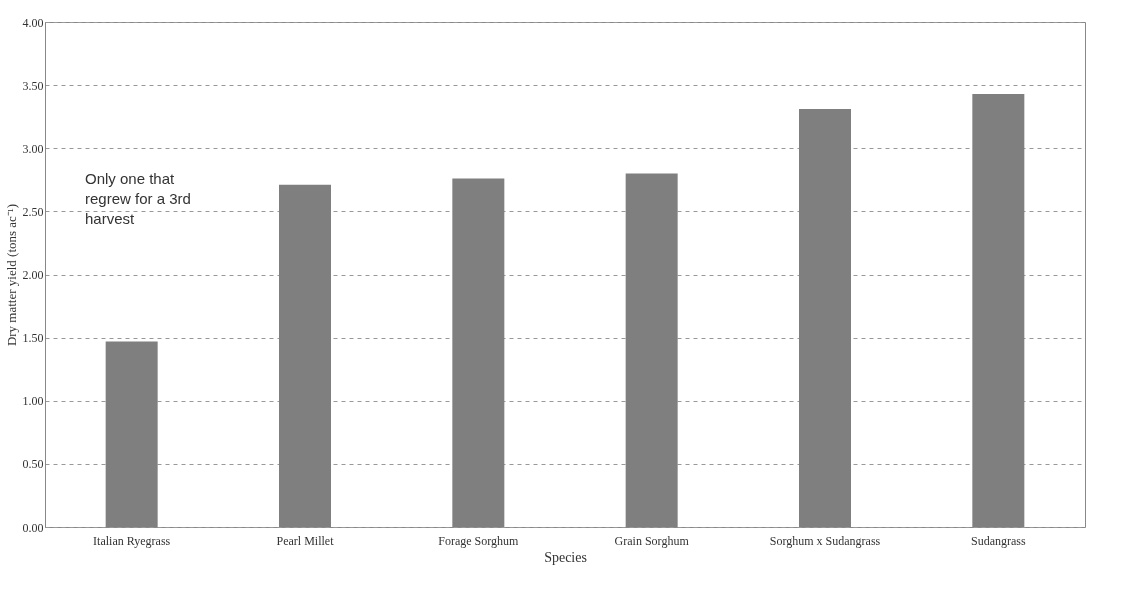 This screenshot has width=1138, height=605. I want to click on x-tick-label: Pearl Millet, so click(305, 540).